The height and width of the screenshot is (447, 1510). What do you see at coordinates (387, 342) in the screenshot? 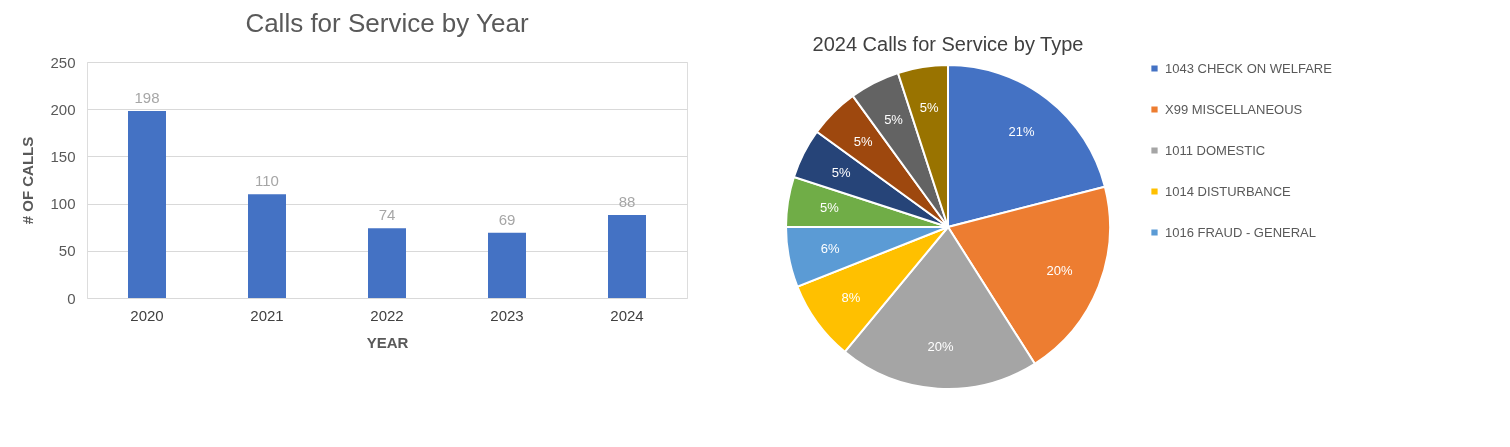
I see `x-axis-title: YEAR` at bounding box center [387, 342].